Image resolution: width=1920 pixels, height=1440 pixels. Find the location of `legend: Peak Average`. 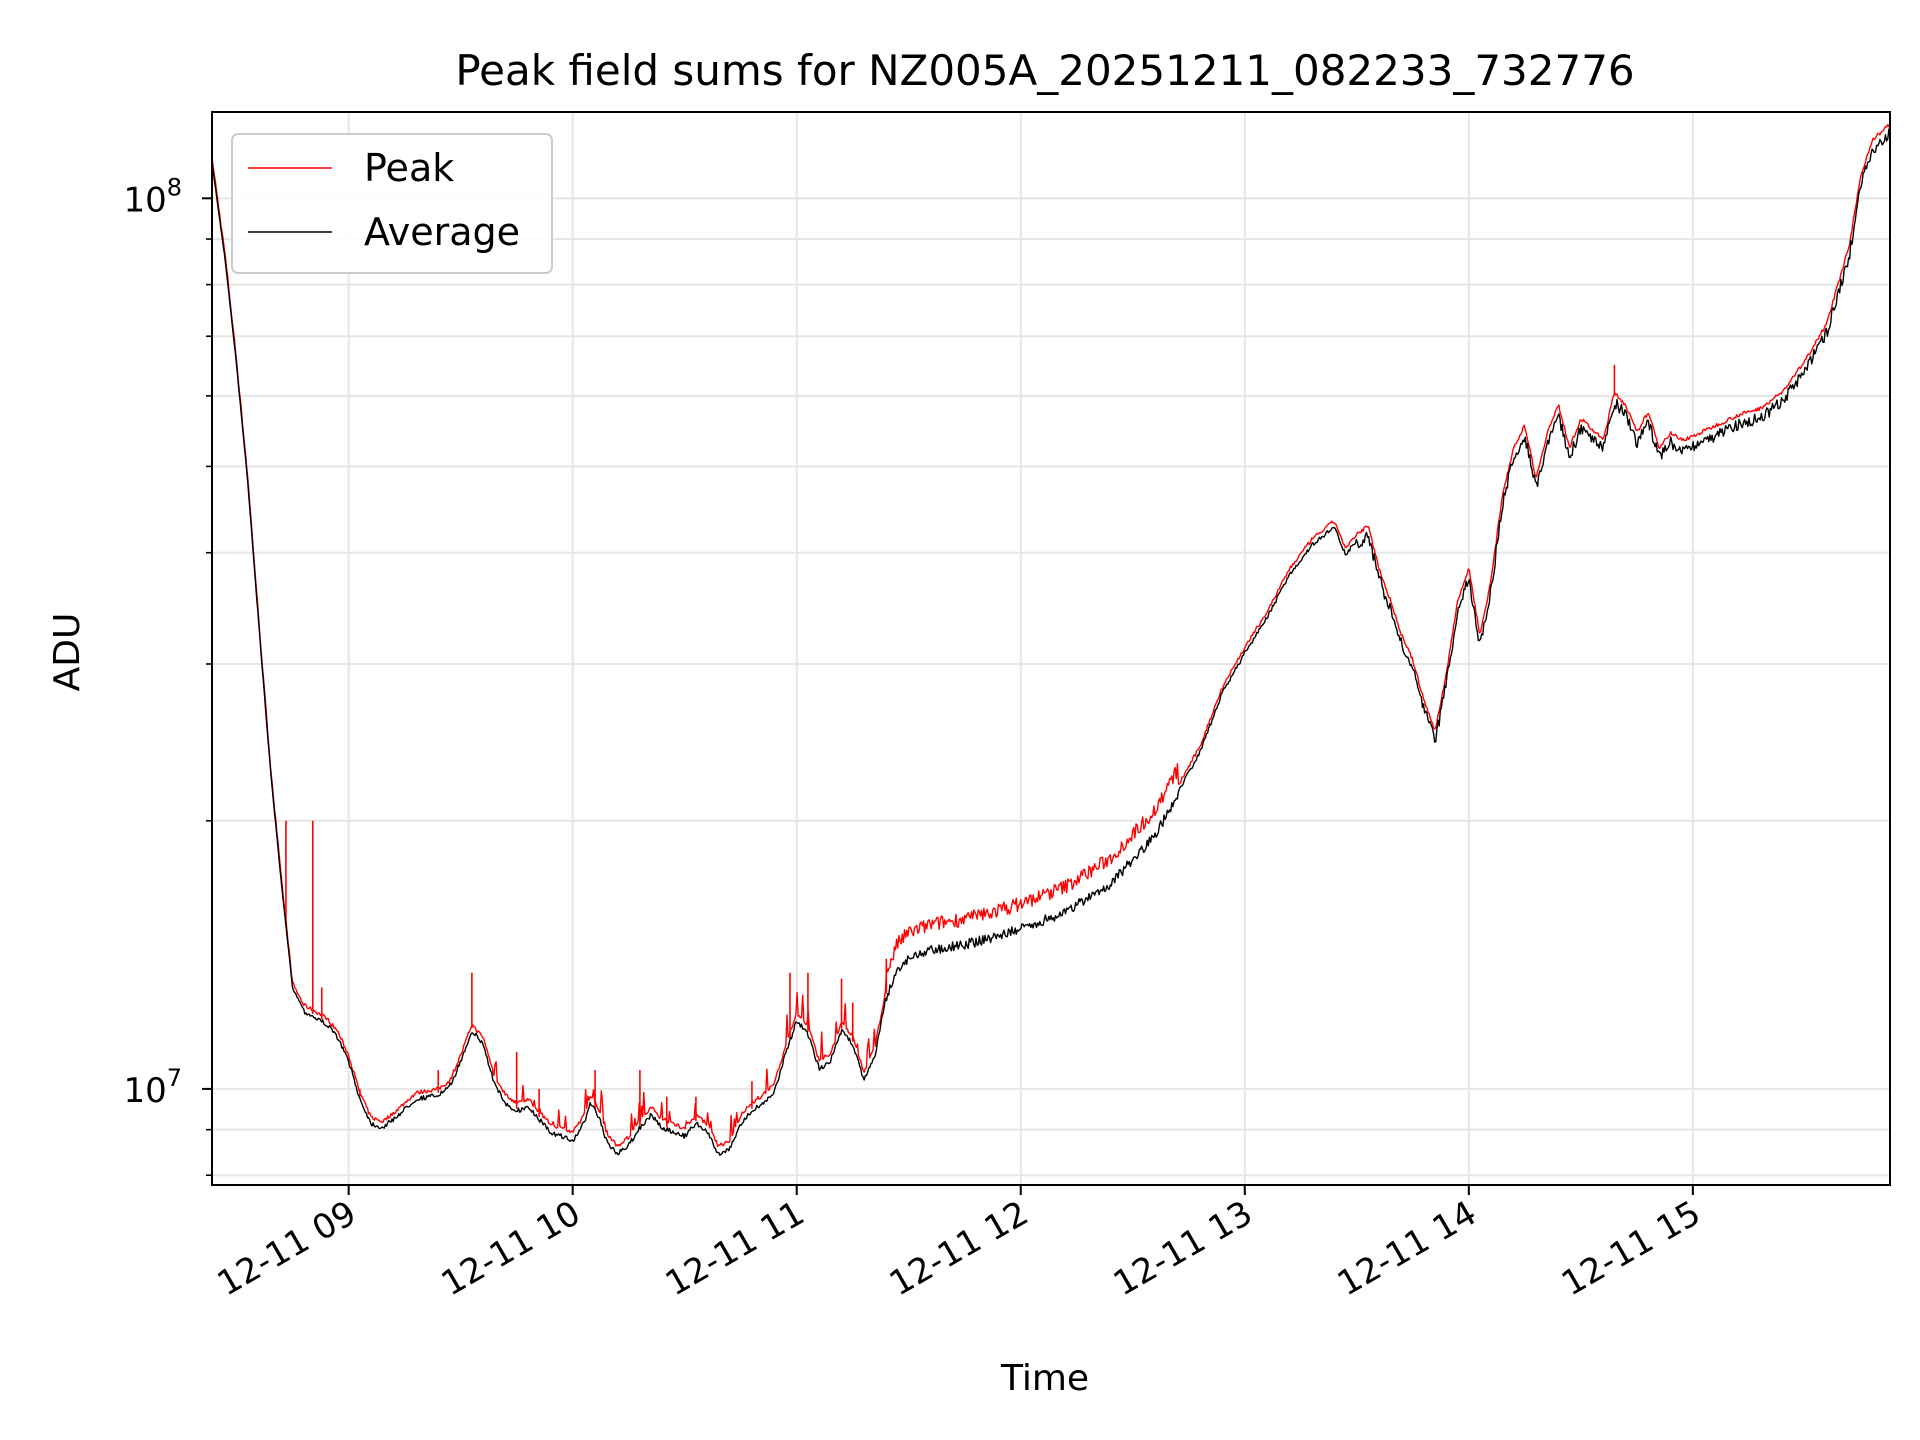

legend: Peak Average is located at coordinates (392, 203).